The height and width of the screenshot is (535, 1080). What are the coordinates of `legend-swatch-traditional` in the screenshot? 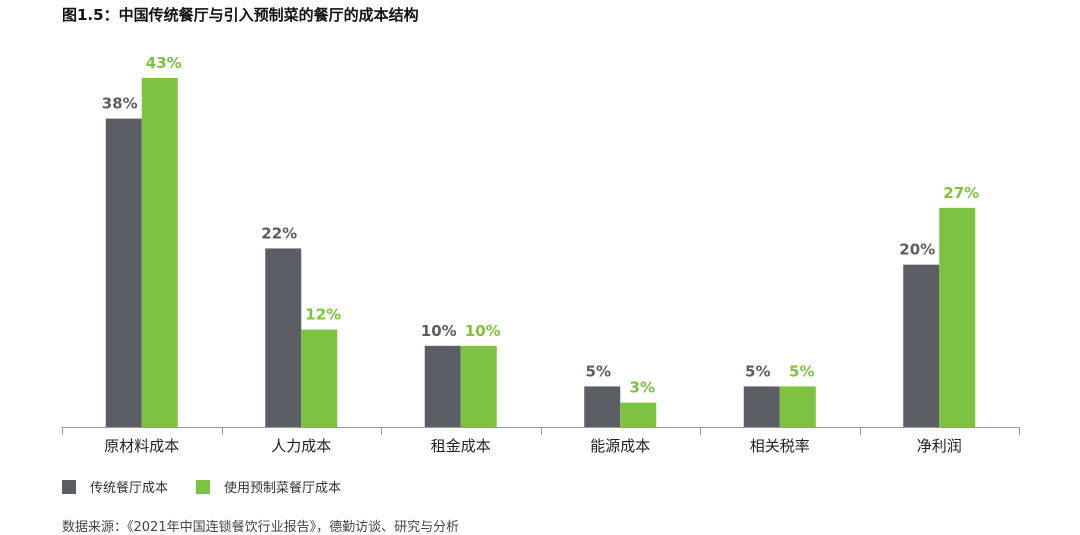 It's located at (69, 486).